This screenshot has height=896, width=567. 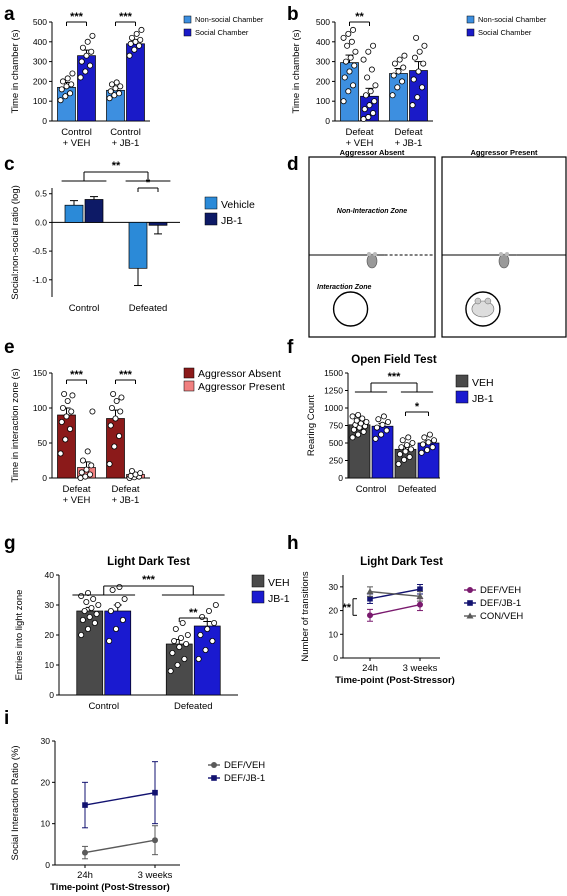 I want to click on sig-label: ***, so click(x=77, y=17).